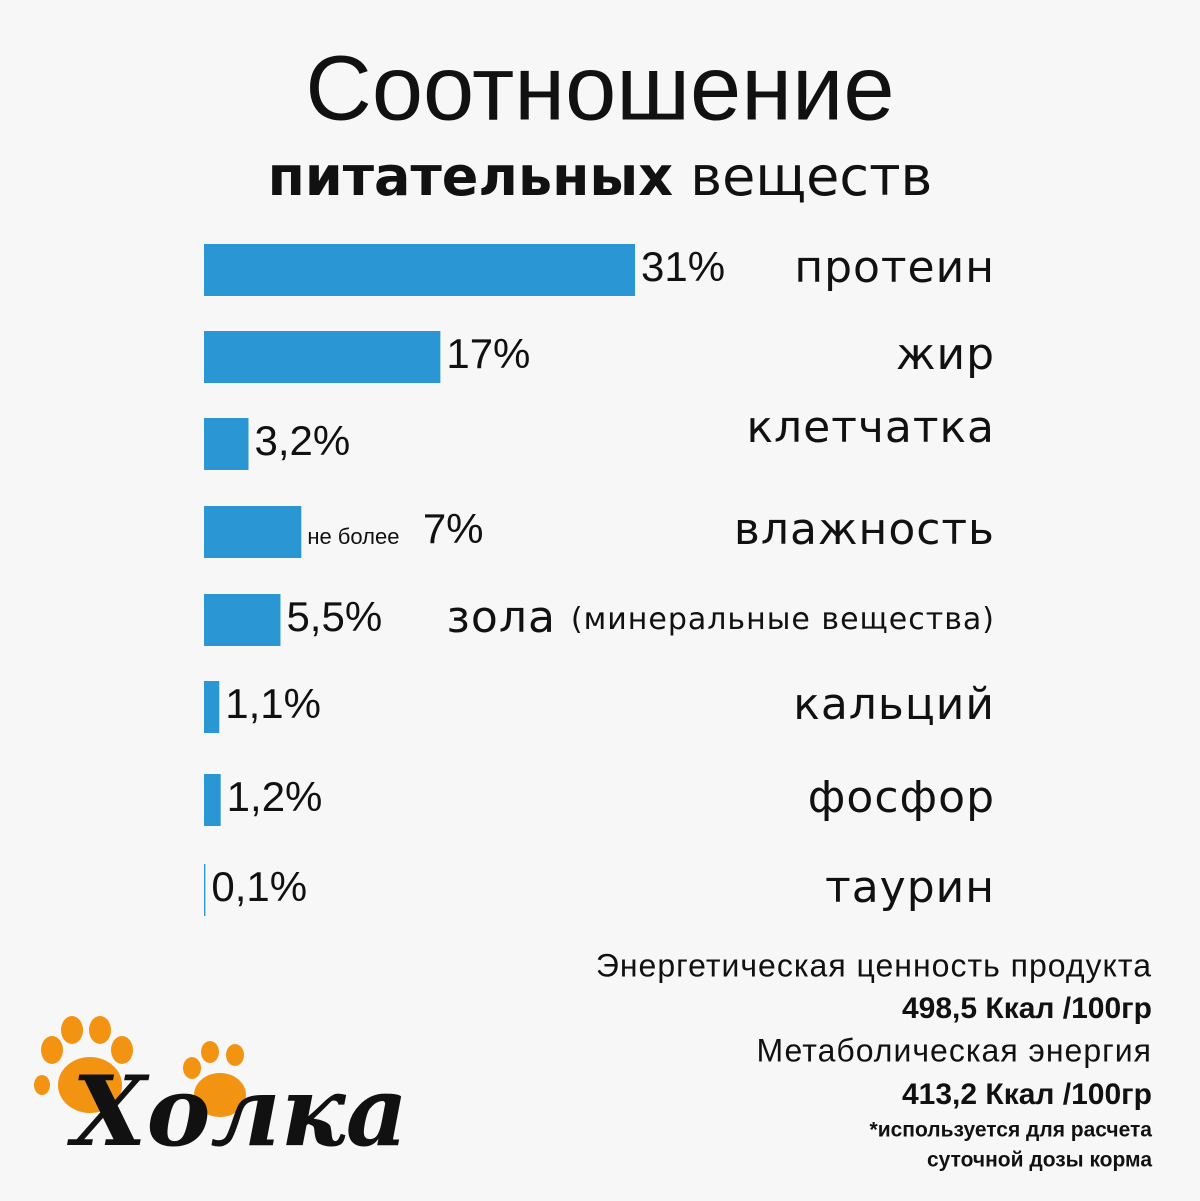  Describe the element at coordinates (353, 536) in the screenshot. I see `value-note: не более` at that location.